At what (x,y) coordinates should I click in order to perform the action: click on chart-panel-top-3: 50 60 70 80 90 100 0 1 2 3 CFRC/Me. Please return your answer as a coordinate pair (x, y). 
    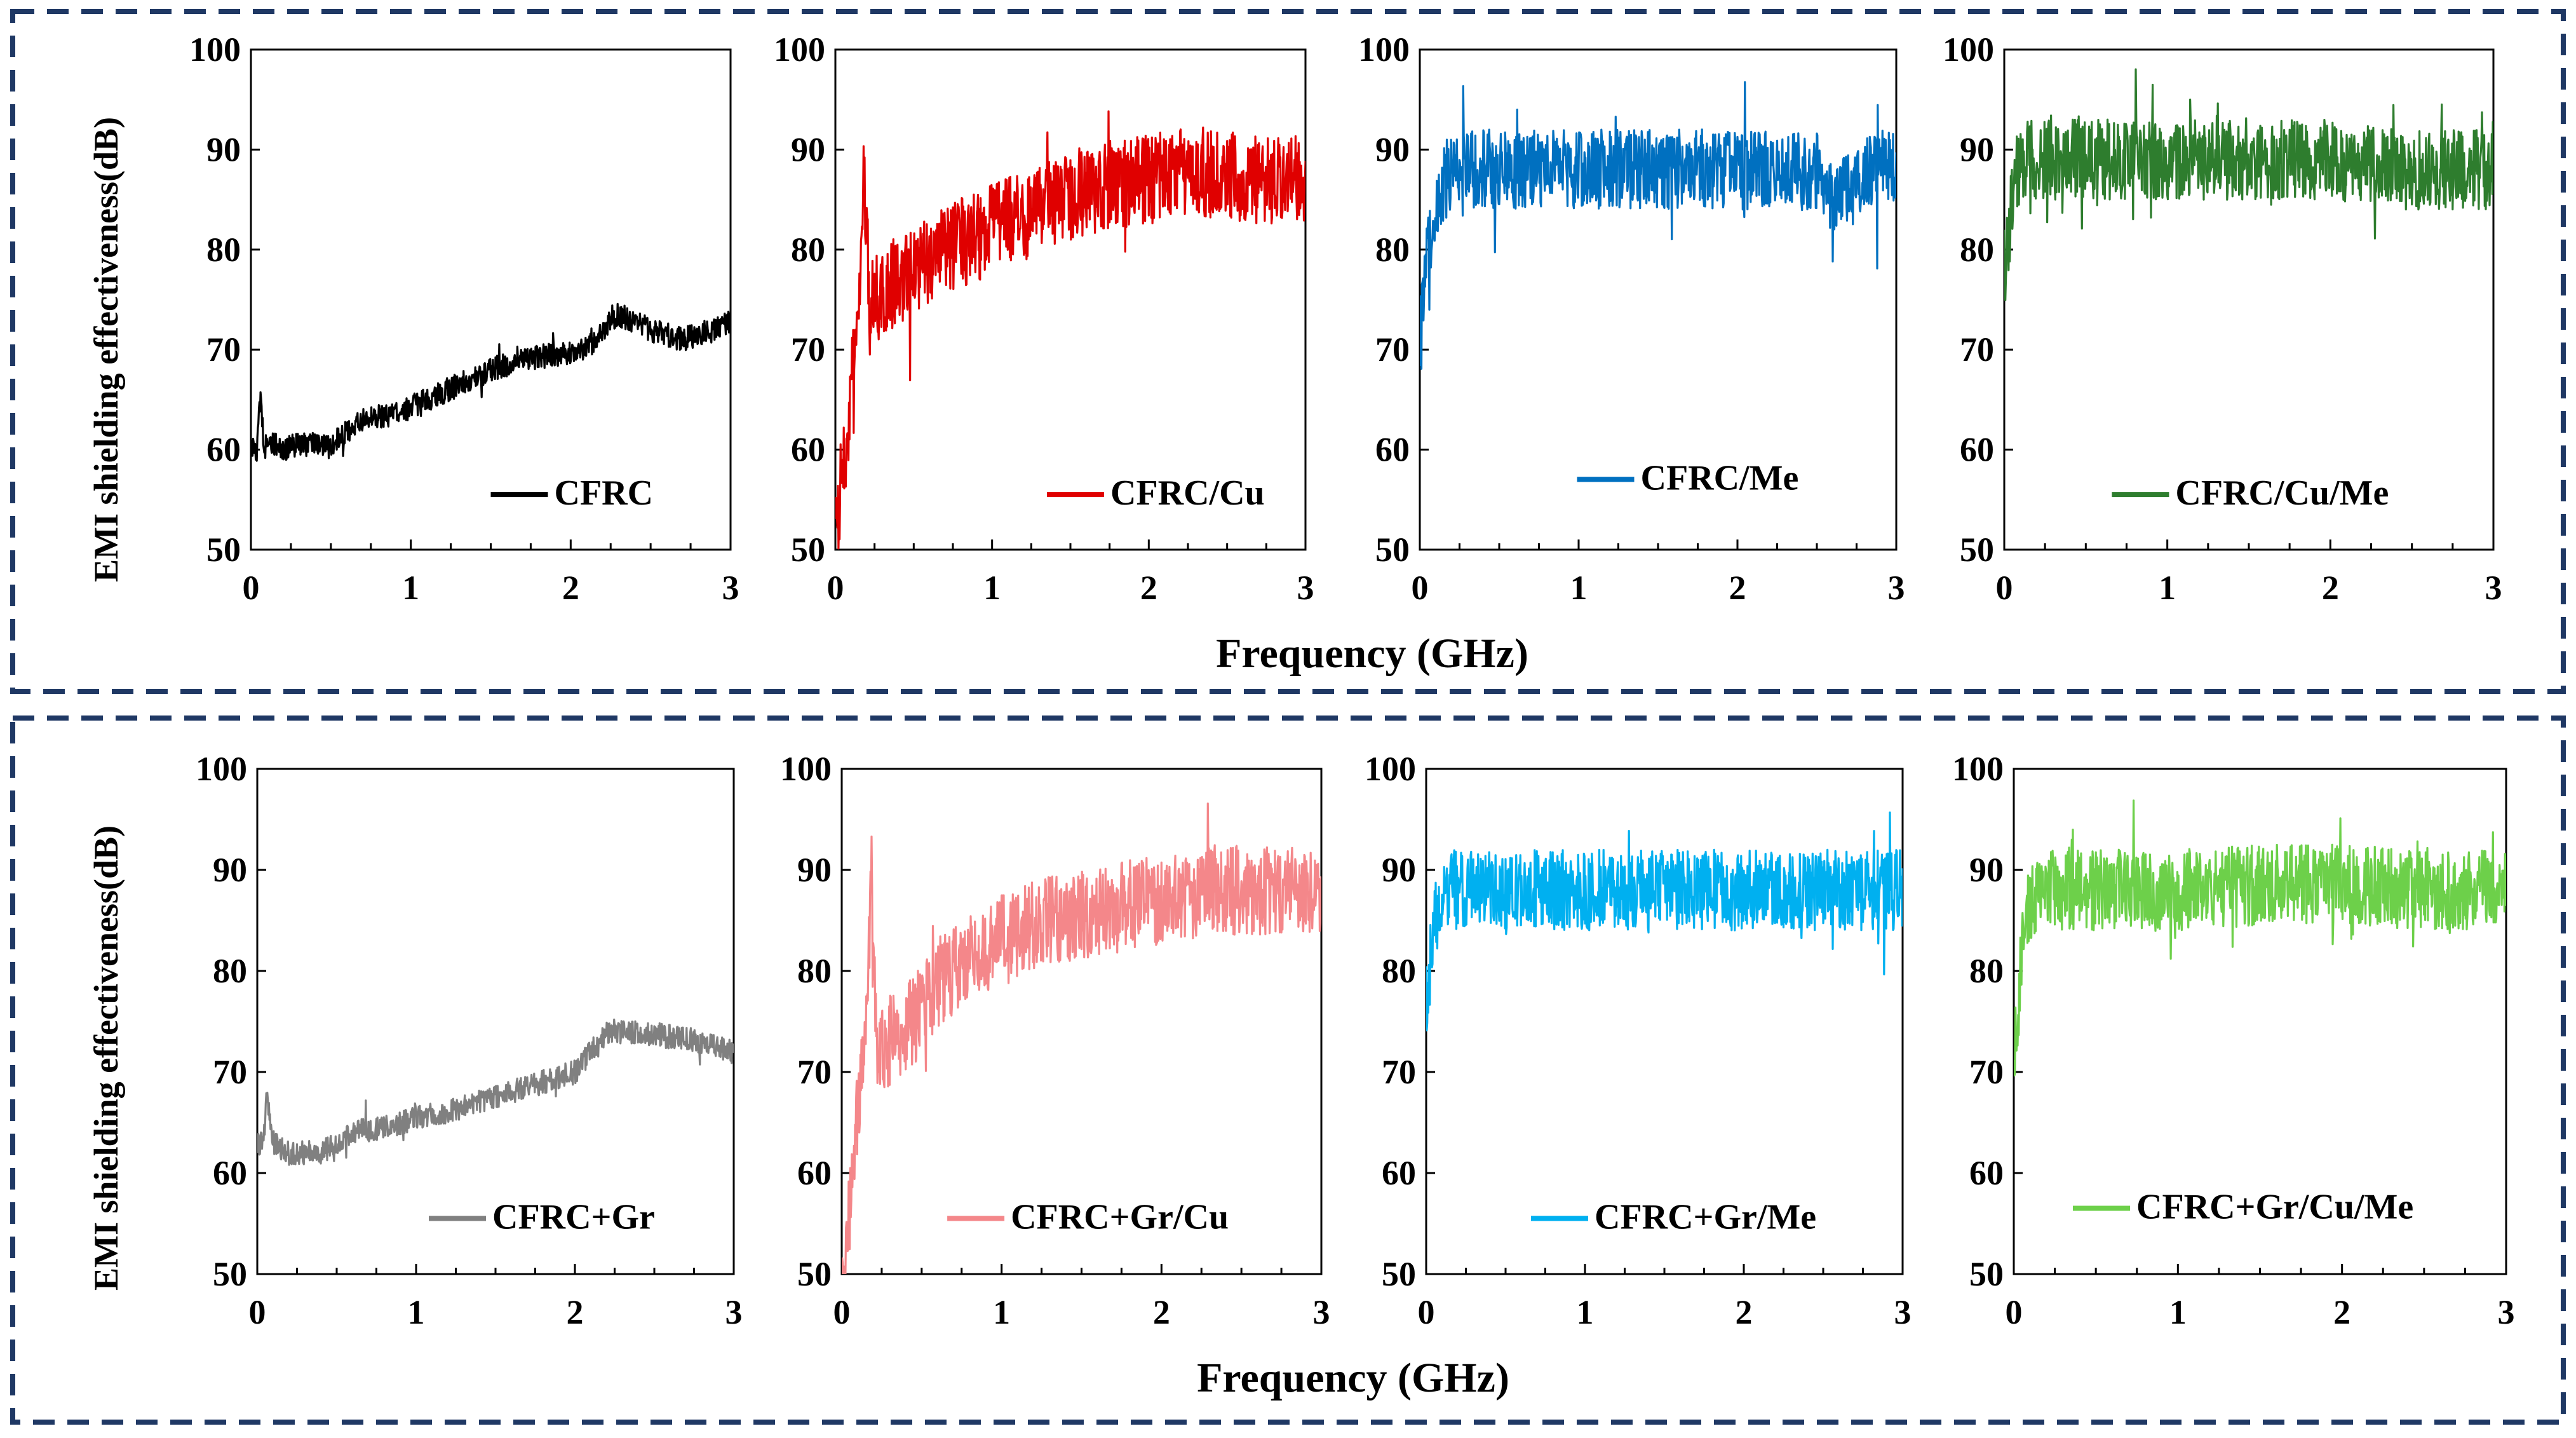
    Looking at the image, I should click on (1631, 319).